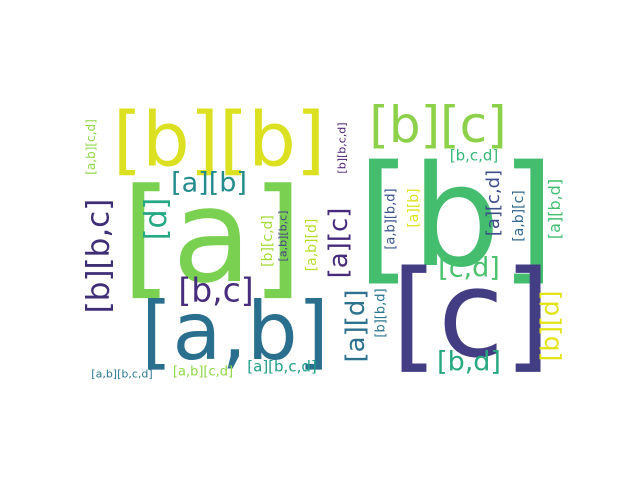 This screenshot has height=480, width=640. What do you see at coordinates (456, 217) in the screenshot?
I see `word-b: [b]` at bounding box center [456, 217].